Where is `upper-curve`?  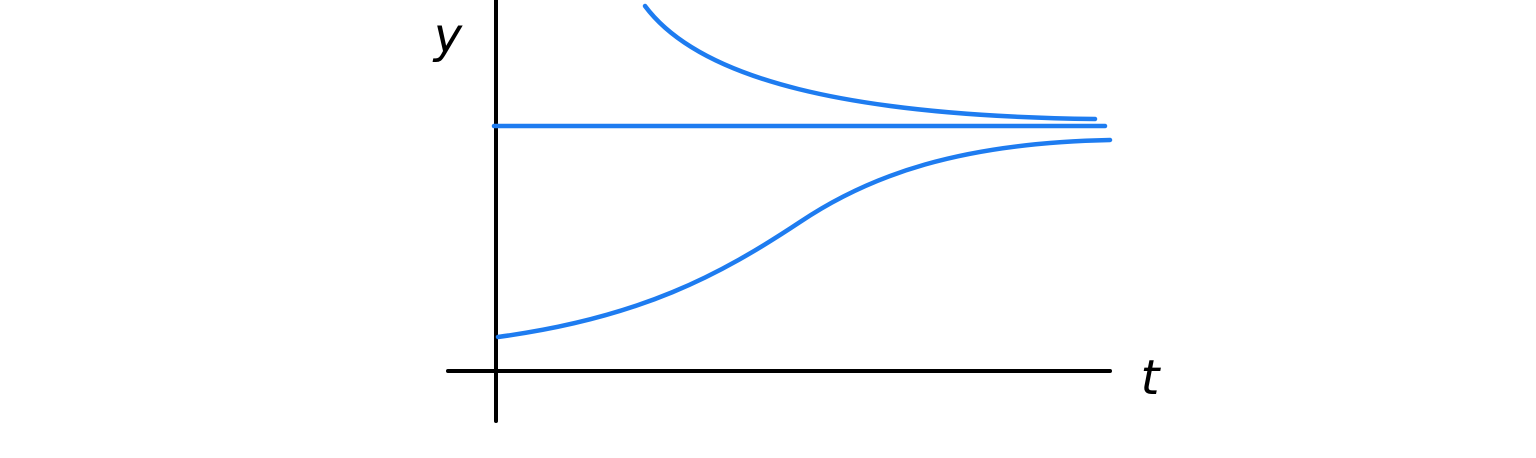 upper-curve is located at coordinates (870, 62).